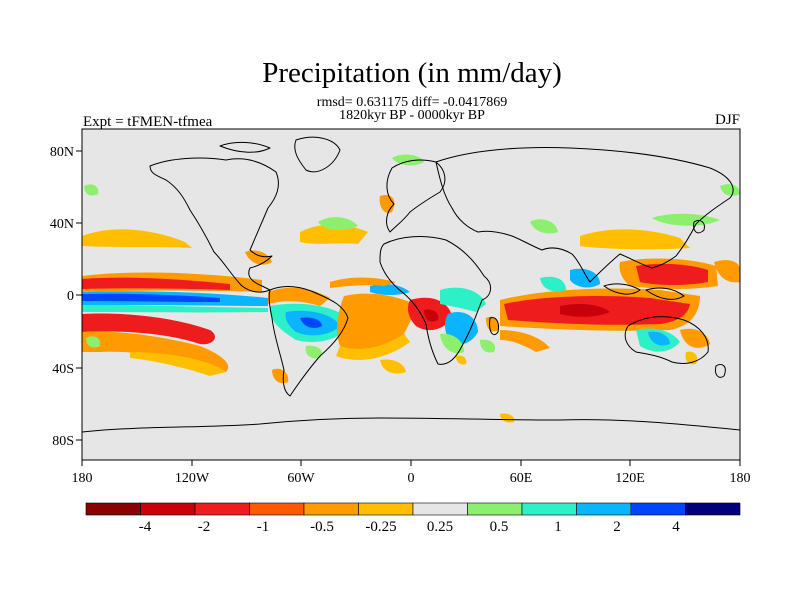 The width and height of the screenshot is (800, 600). Describe the element at coordinates (175, 309) in the screenshot. I see `equatorial-pacific-teal` at that location.